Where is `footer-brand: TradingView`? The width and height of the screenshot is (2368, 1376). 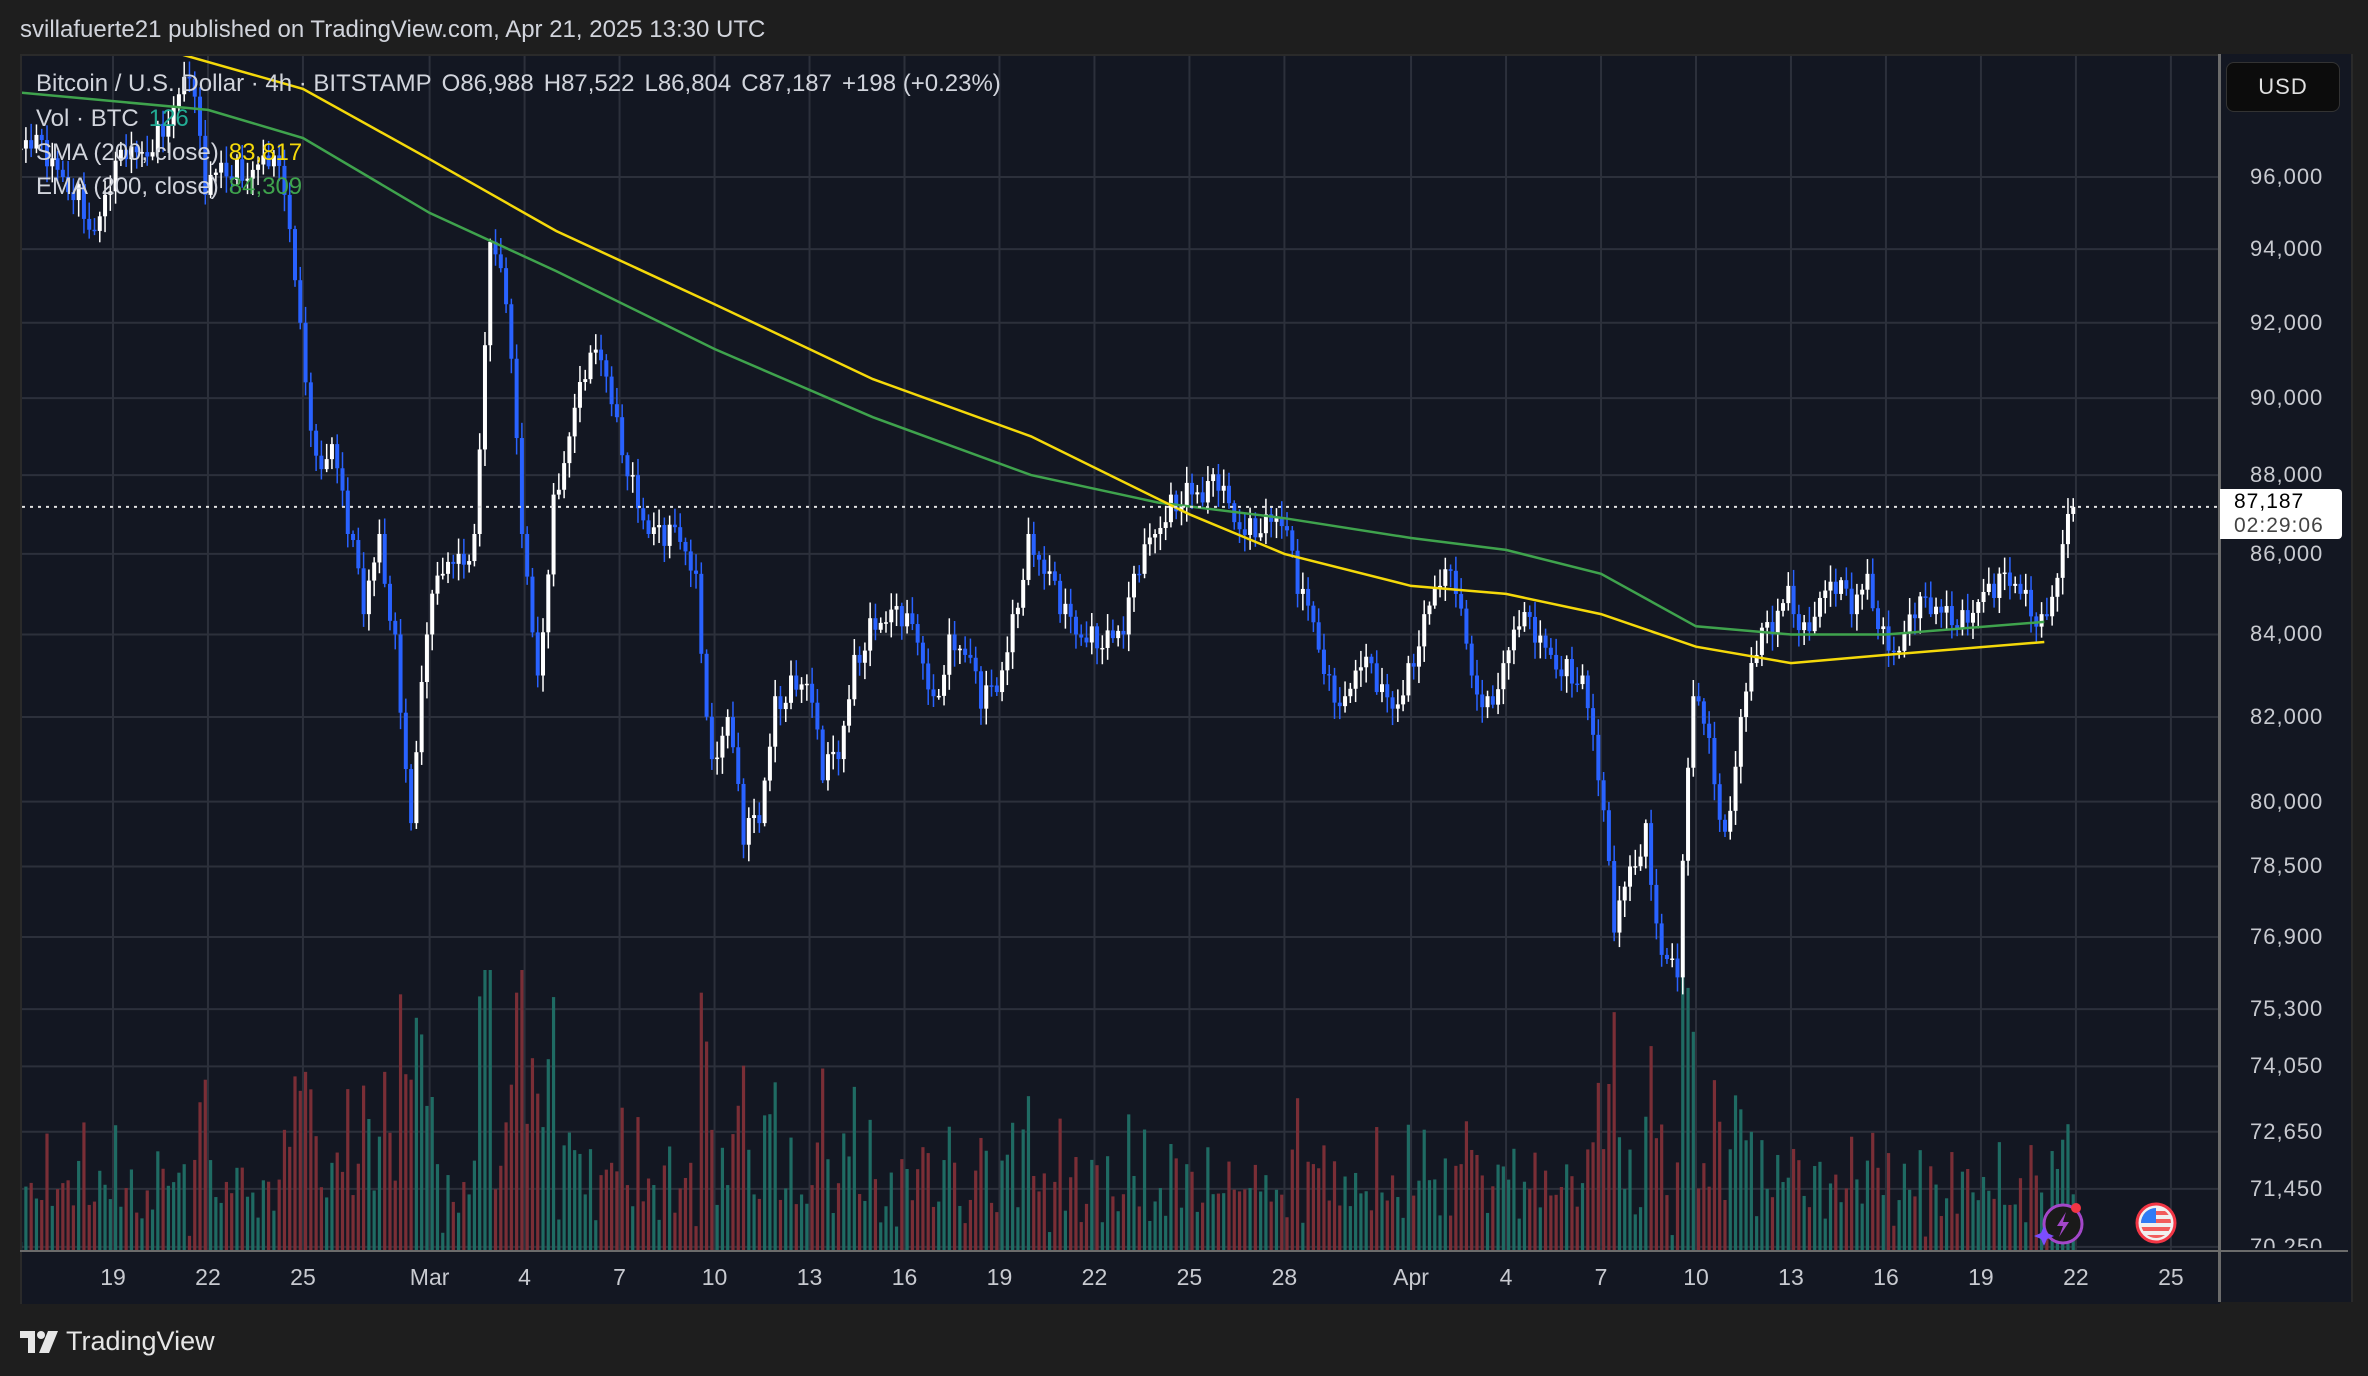 footer-brand: TradingView is located at coordinates (117, 1341).